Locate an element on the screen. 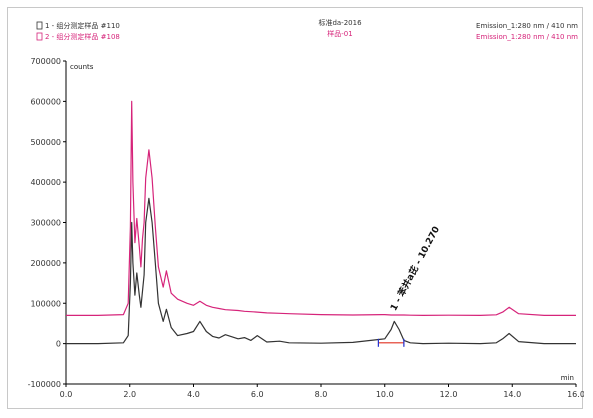  y-tick-label: 300000 is located at coordinates (45, 223).